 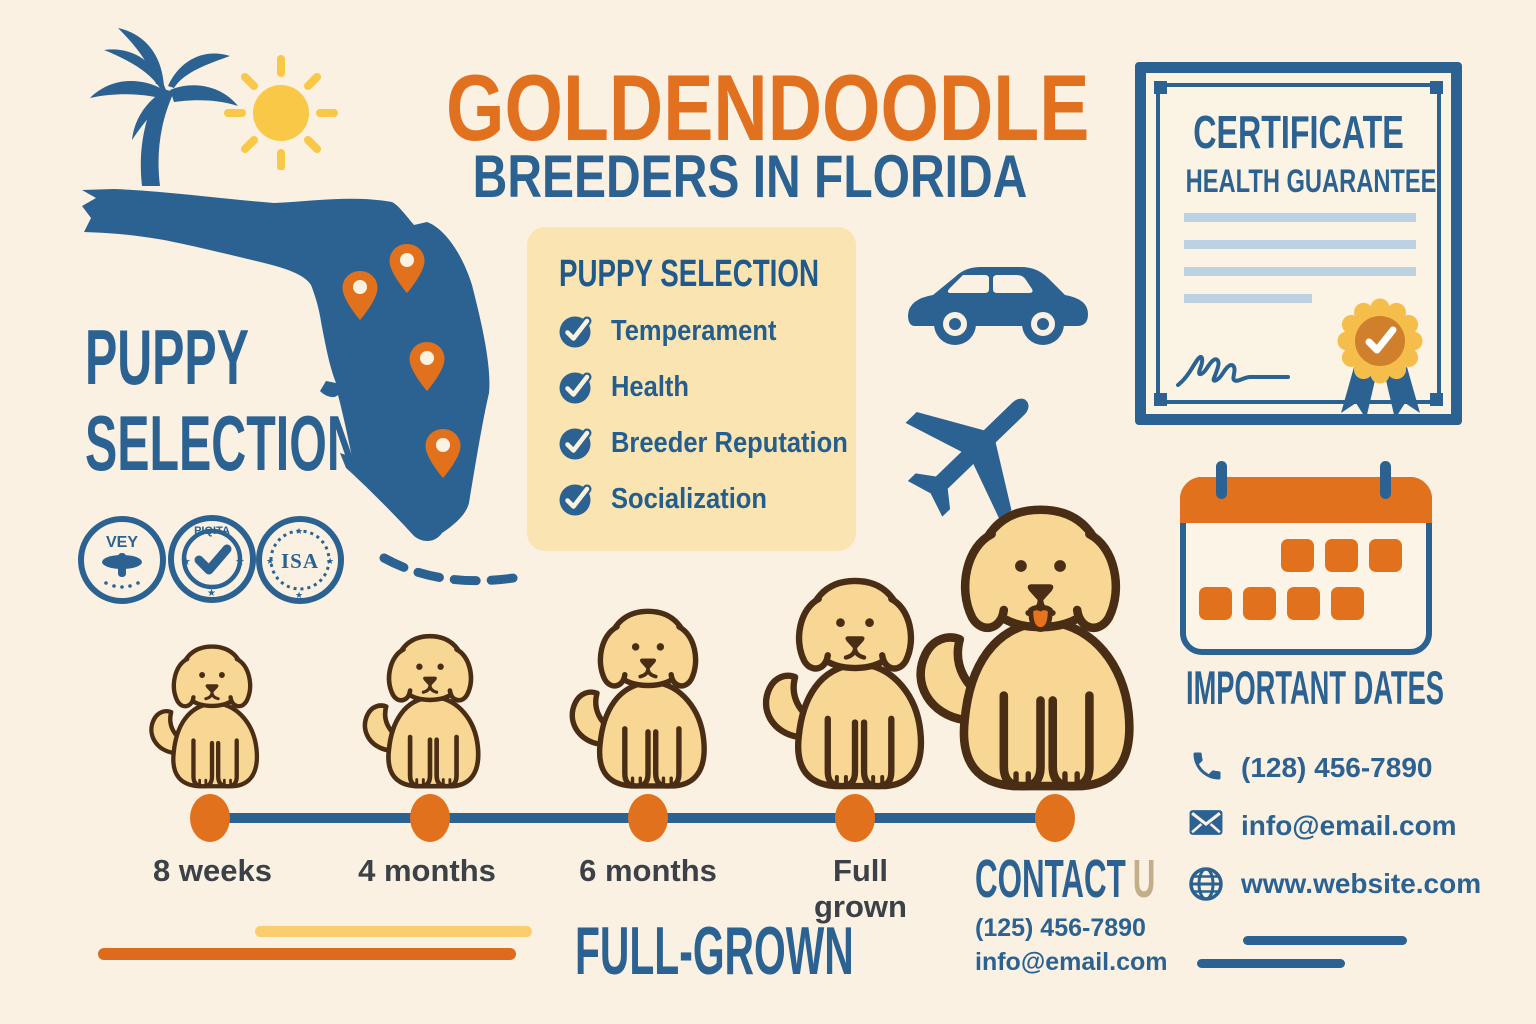 What do you see at coordinates (430, 714) in the screenshot?
I see `puppy-illustration-4-months` at bounding box center [430, 714].